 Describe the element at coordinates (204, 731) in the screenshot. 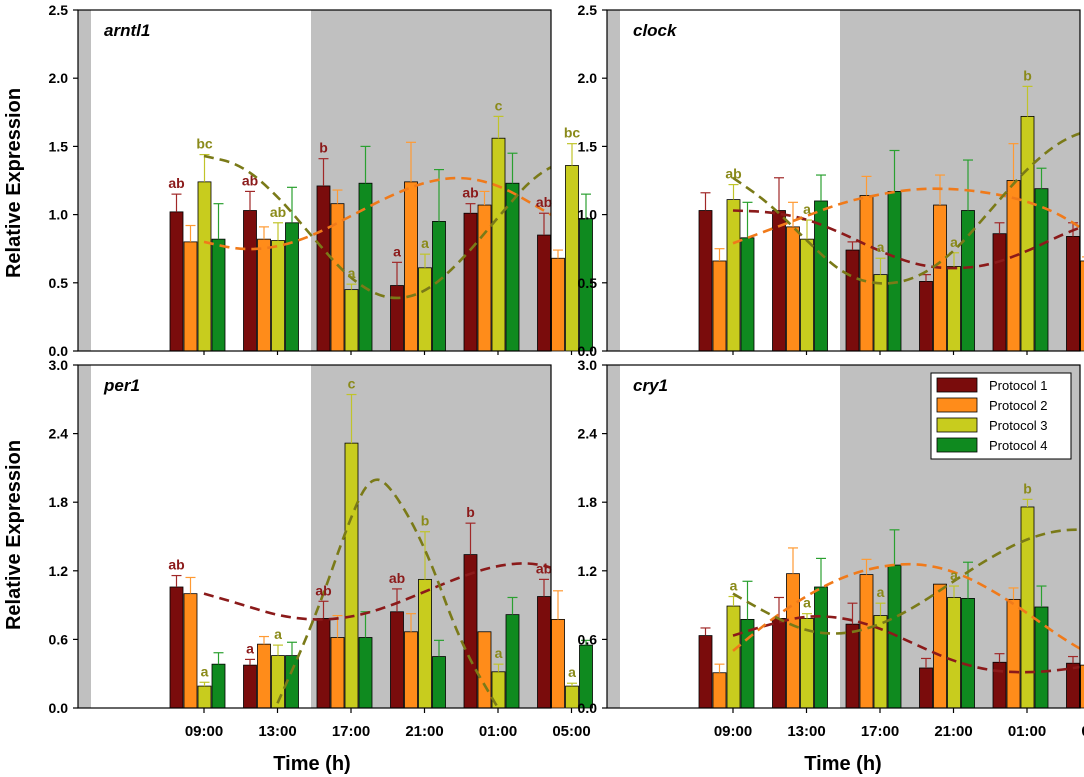

I see `x-tick-label: 09:00` at that location.